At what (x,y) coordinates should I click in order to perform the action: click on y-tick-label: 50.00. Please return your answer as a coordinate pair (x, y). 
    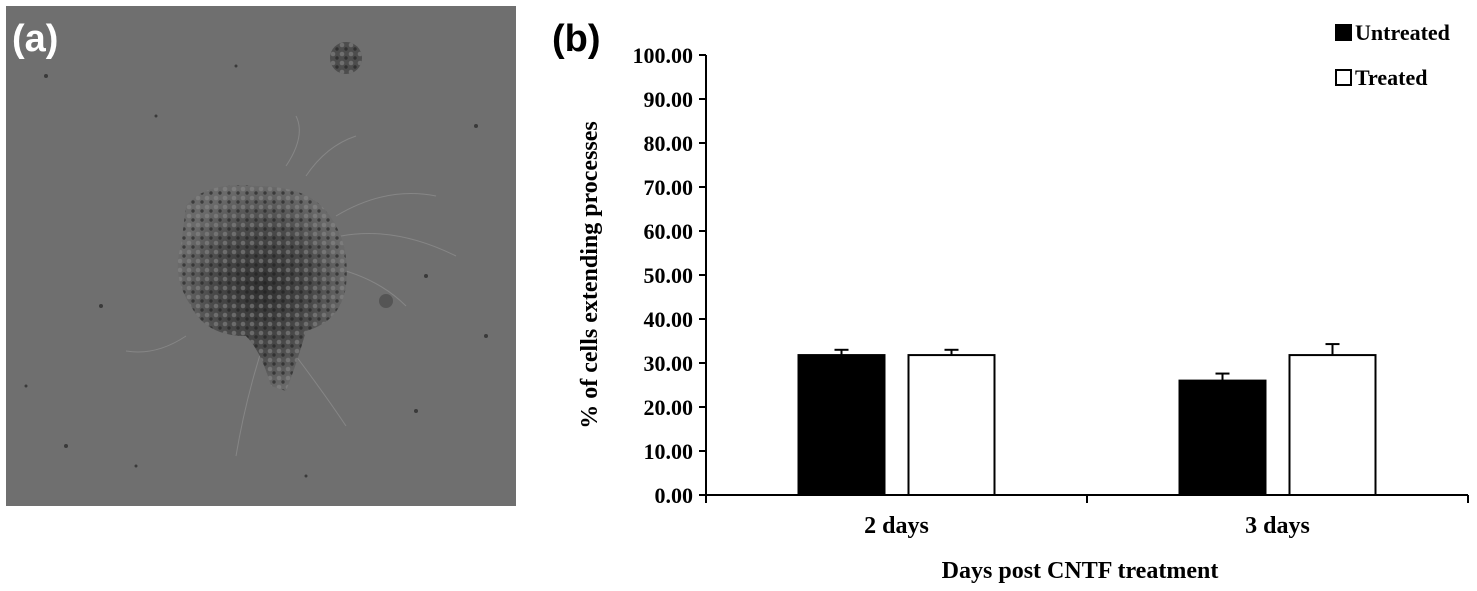
    Looking at the image, I should click on (669, 275).